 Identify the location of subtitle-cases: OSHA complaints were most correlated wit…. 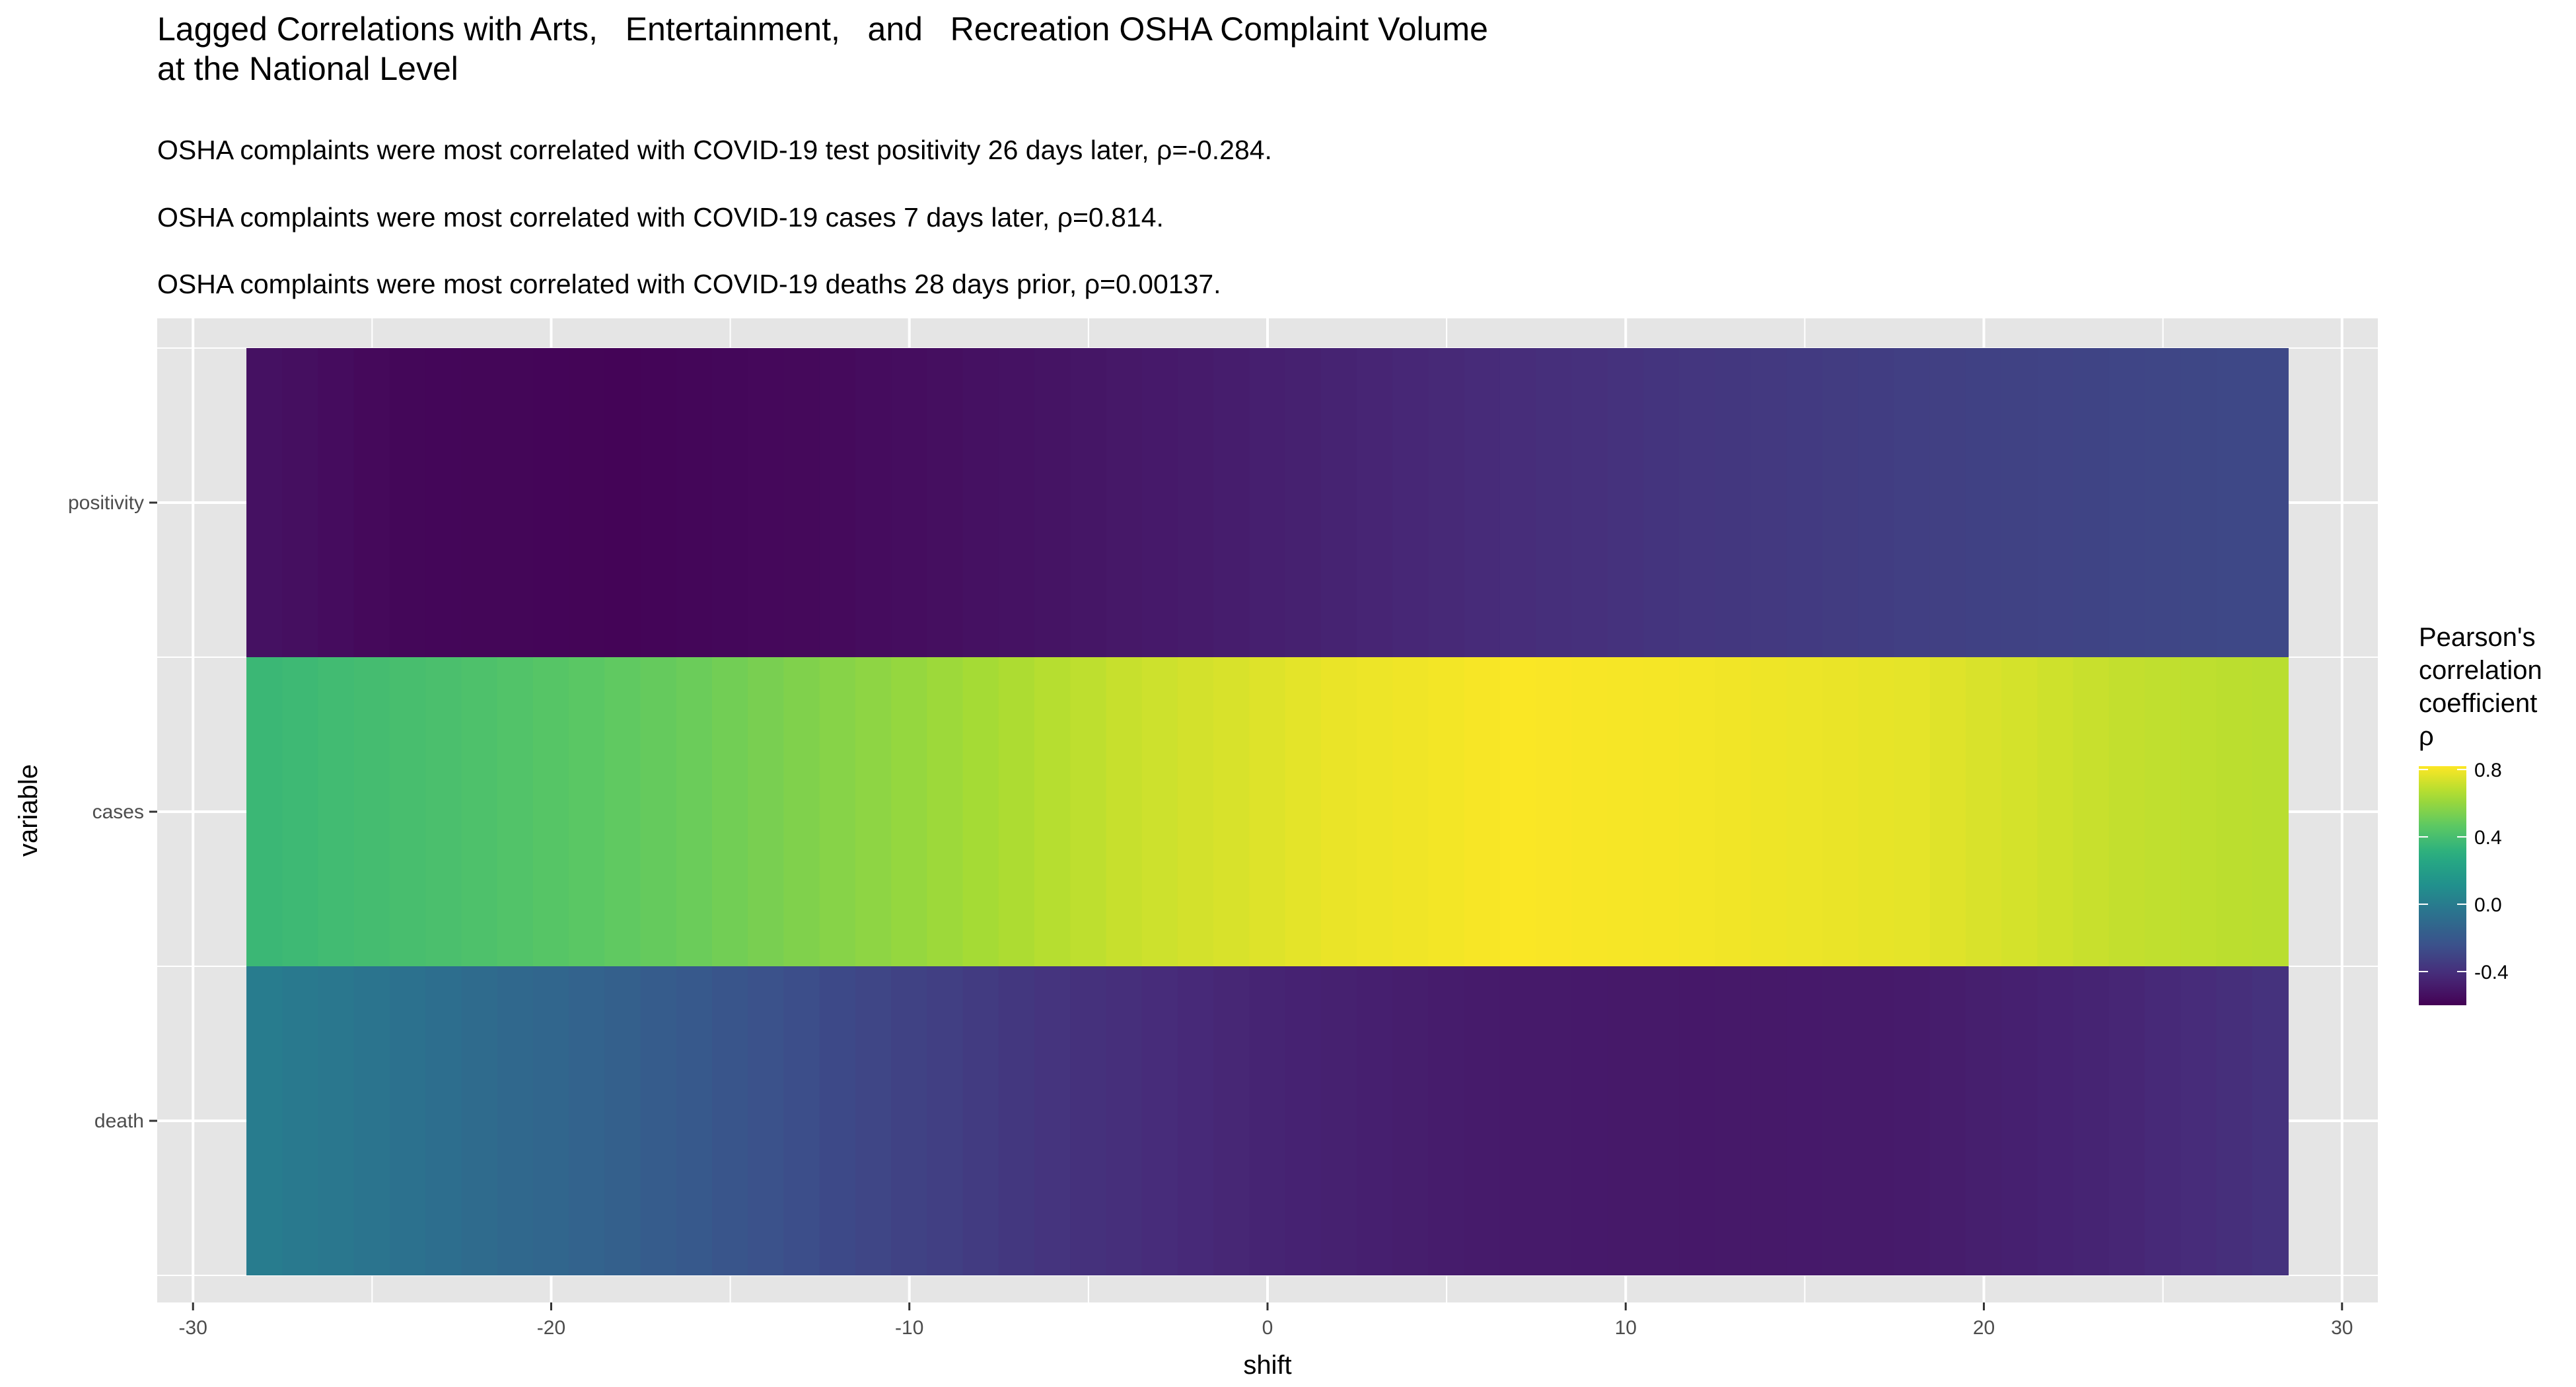
(660, 217).